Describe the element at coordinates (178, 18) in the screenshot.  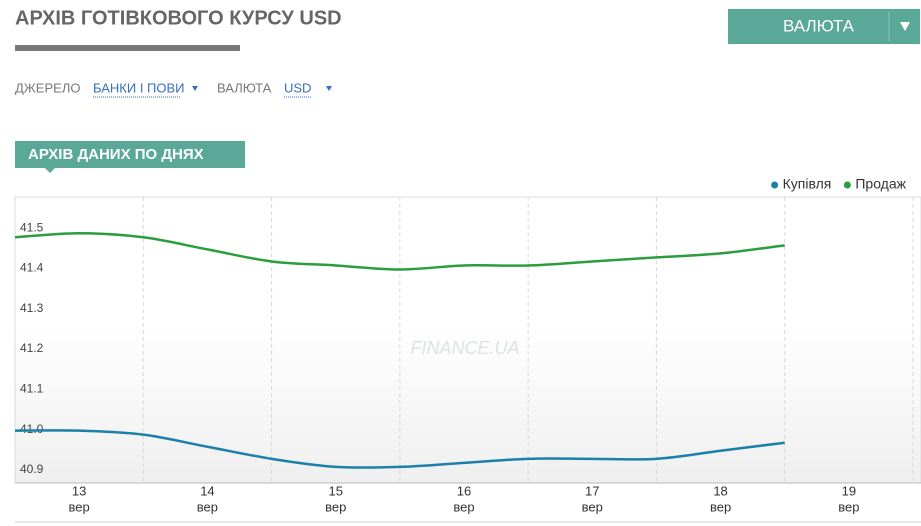
I see `page-title: АРХІВ ГОТІВКОВОГО КУРСУ USD` at that location.